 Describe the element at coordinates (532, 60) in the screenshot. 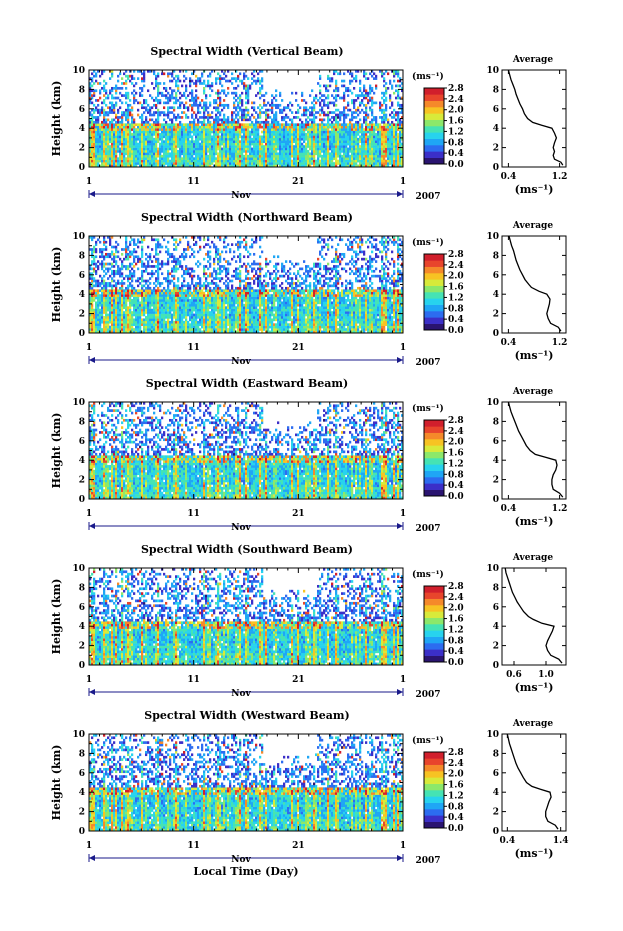

I see `average-title: Average` at that location.